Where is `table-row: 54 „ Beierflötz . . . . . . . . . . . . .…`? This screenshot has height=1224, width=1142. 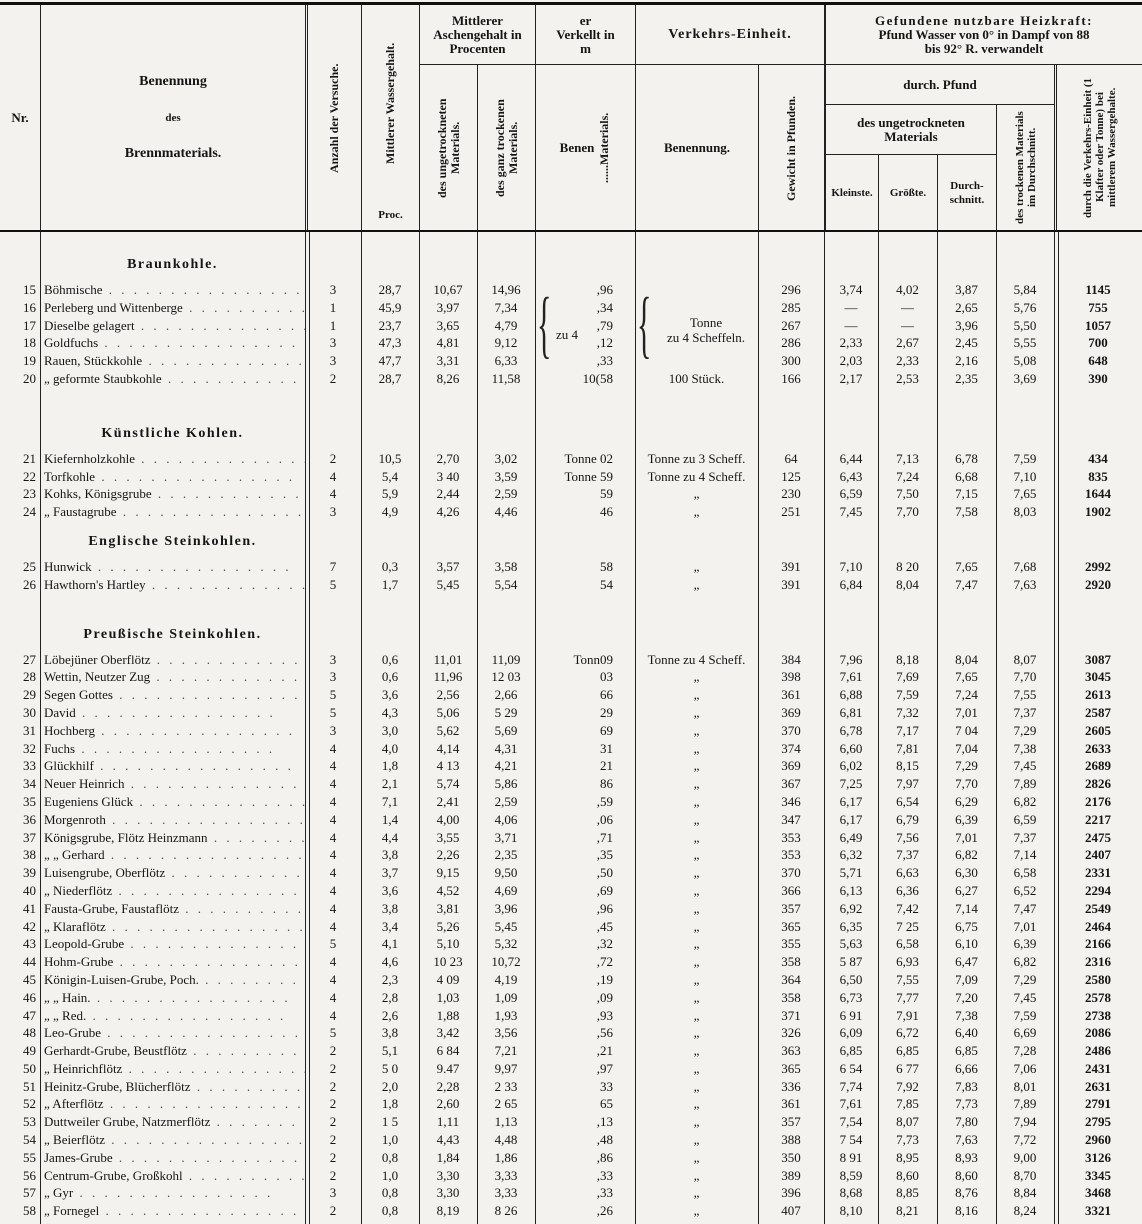
table-row: 54 „ Beierflötz . . . . . . . . . . . . .… is located at coordinates (571, 1140).